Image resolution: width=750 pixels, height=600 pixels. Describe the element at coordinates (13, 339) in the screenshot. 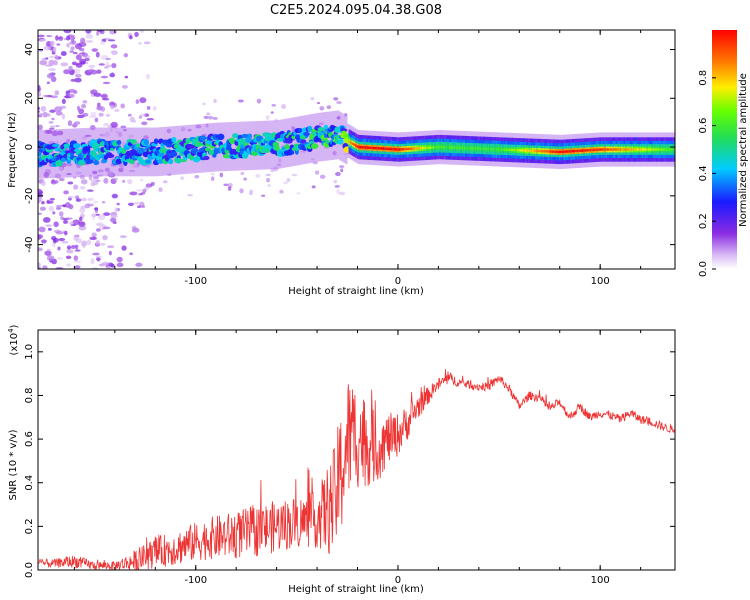

I see `snr-scale-note: (x104)` at that location.